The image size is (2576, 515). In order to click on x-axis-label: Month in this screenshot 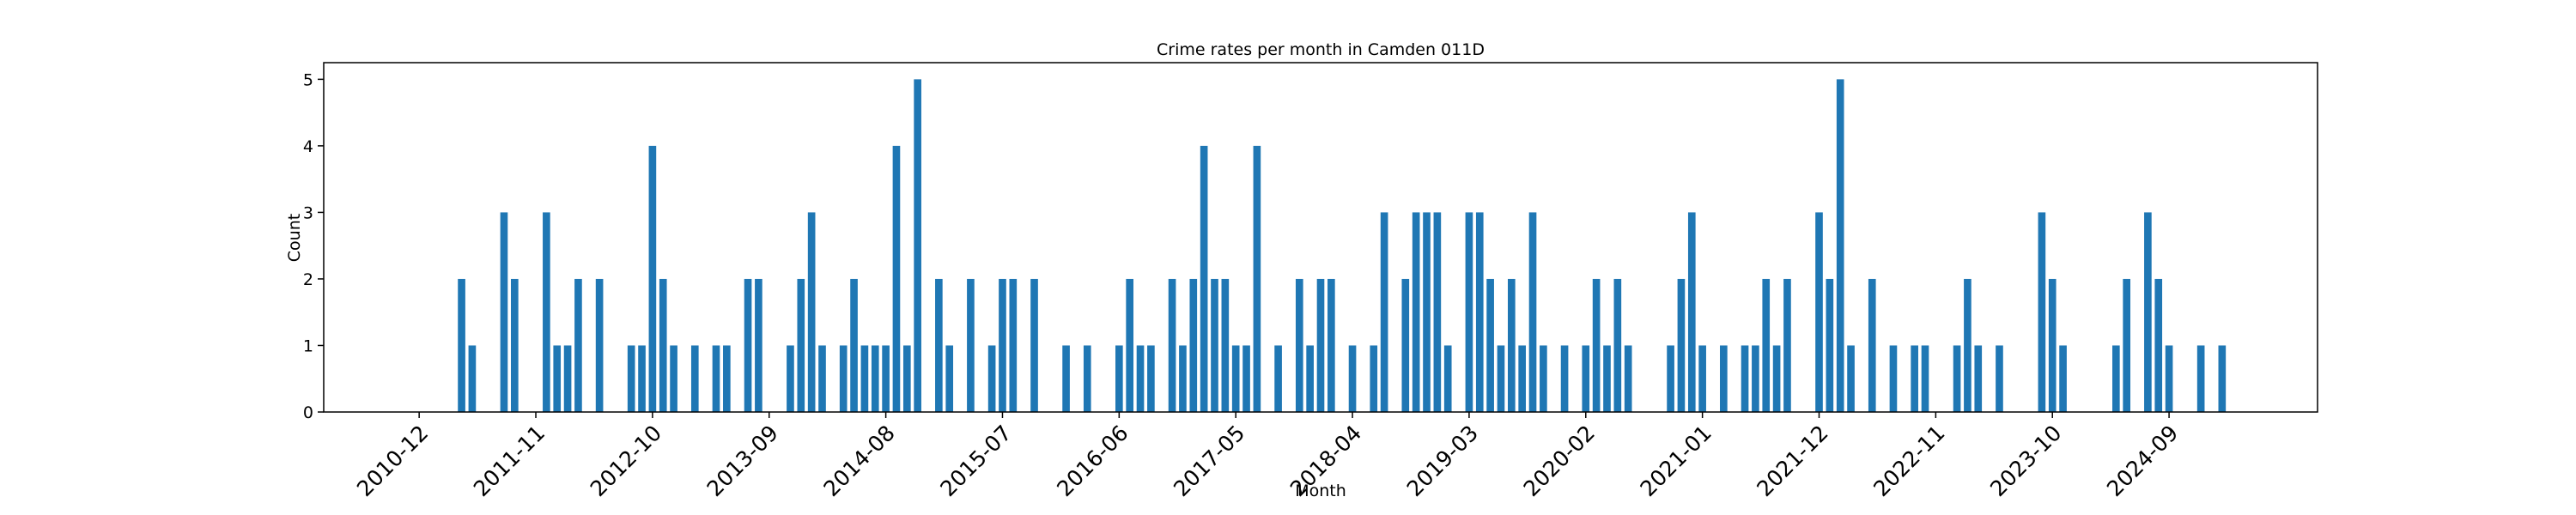, I will do `click(1320, 491)`.